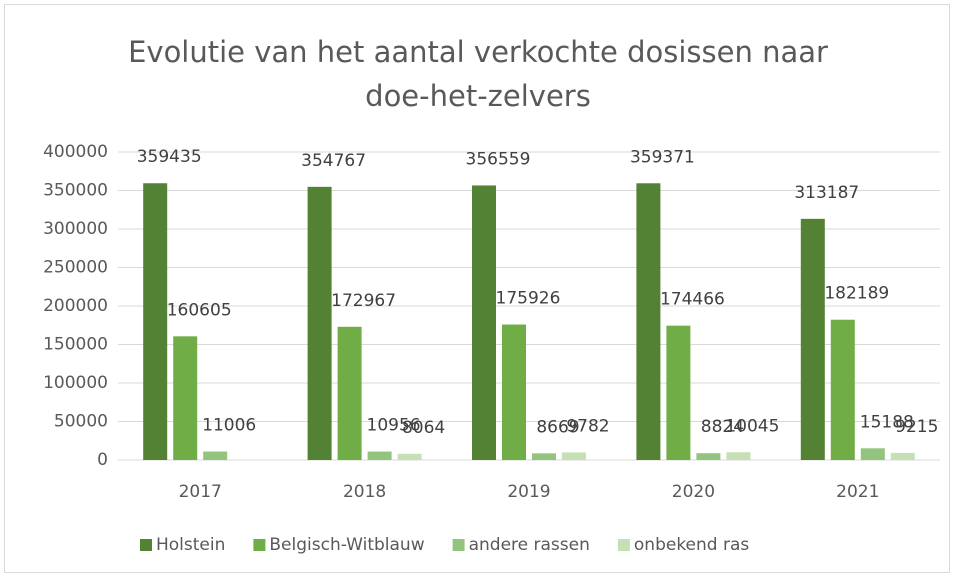 The height and width of the screenshot is (579, 956). What do you see at coordinates (229, 426) in the screenshot?
I see `data-label: 11006` at bounding box center [229, 426].